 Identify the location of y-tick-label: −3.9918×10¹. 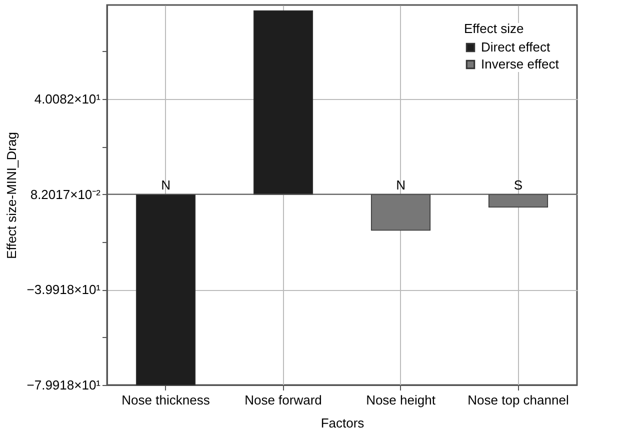
(64, 290).